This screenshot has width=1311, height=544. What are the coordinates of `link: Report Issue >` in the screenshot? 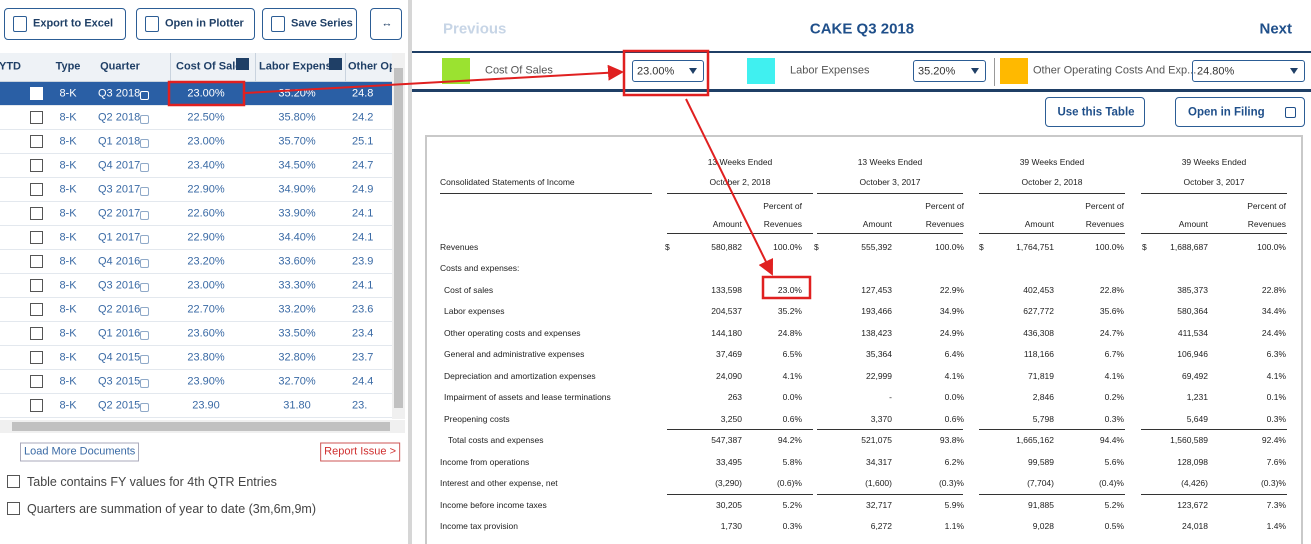 It's located at (360, 452).